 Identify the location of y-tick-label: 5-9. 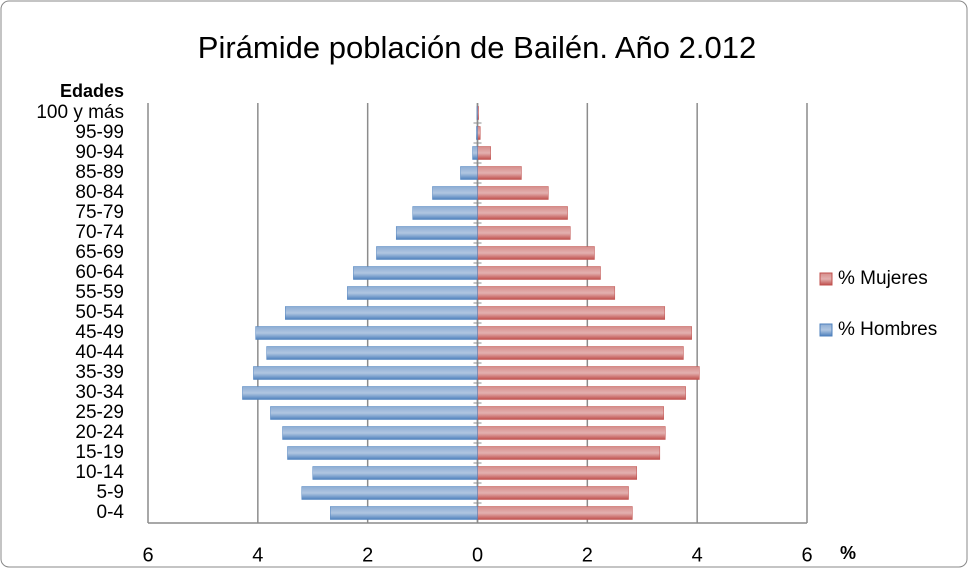
(110, 492).